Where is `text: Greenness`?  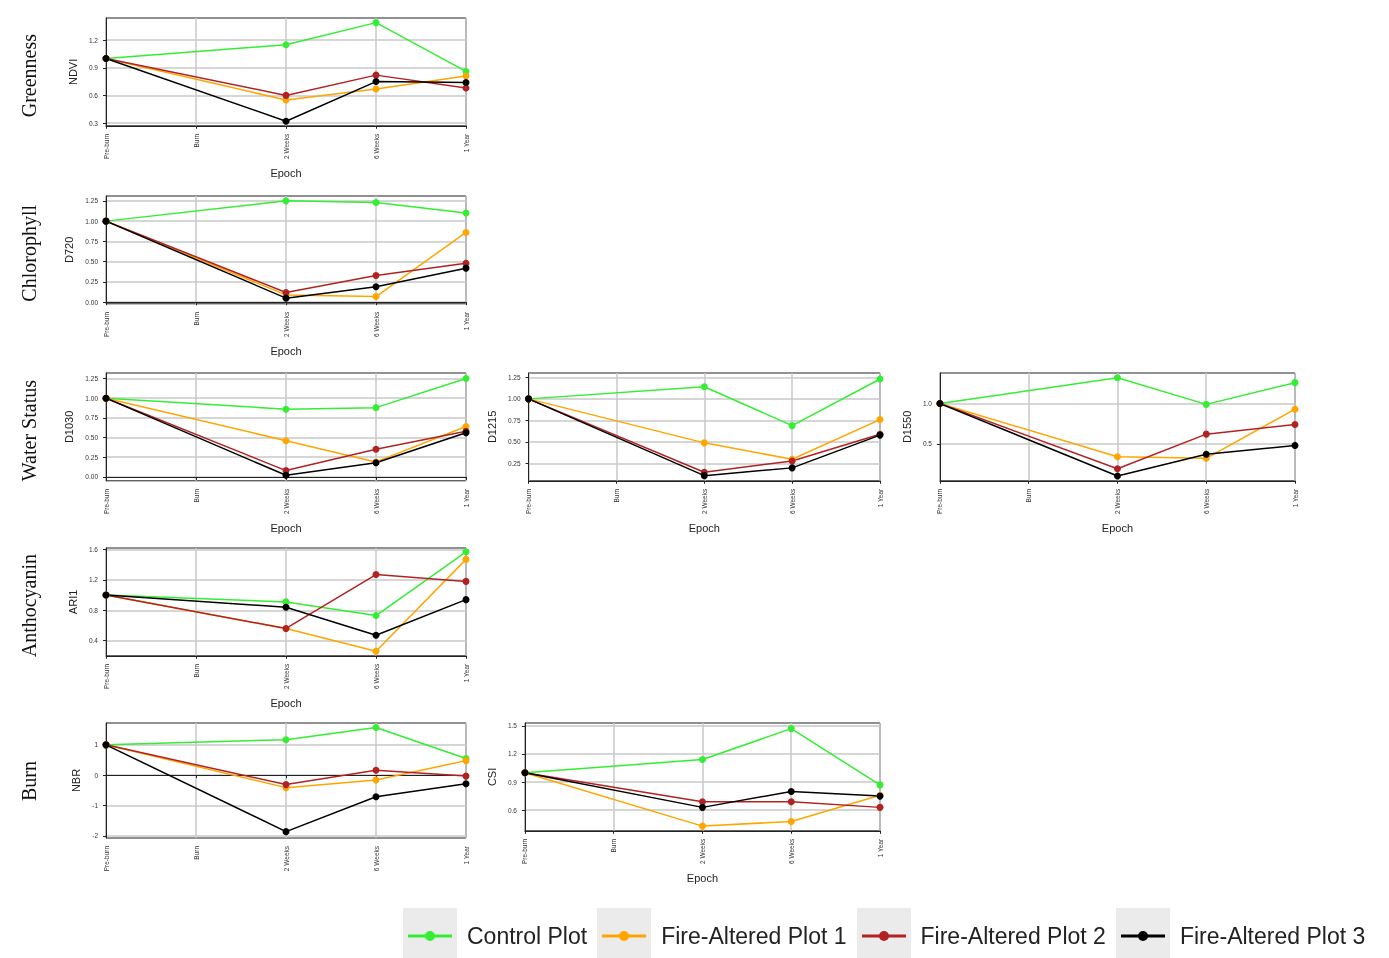
text: Greenness is located at coordinates (29, 75).